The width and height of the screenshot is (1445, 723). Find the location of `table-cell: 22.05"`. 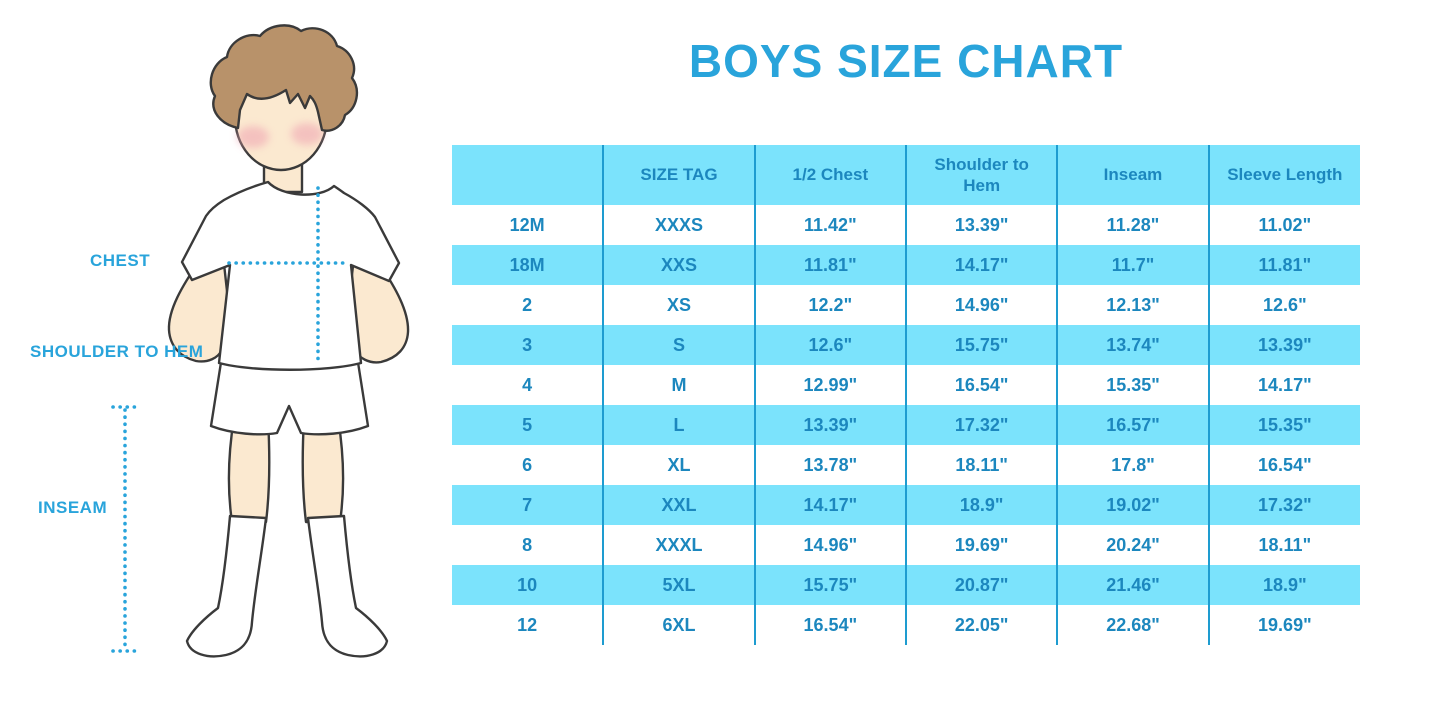

table-cell: 22.05" is located at coordinates (981, 625).